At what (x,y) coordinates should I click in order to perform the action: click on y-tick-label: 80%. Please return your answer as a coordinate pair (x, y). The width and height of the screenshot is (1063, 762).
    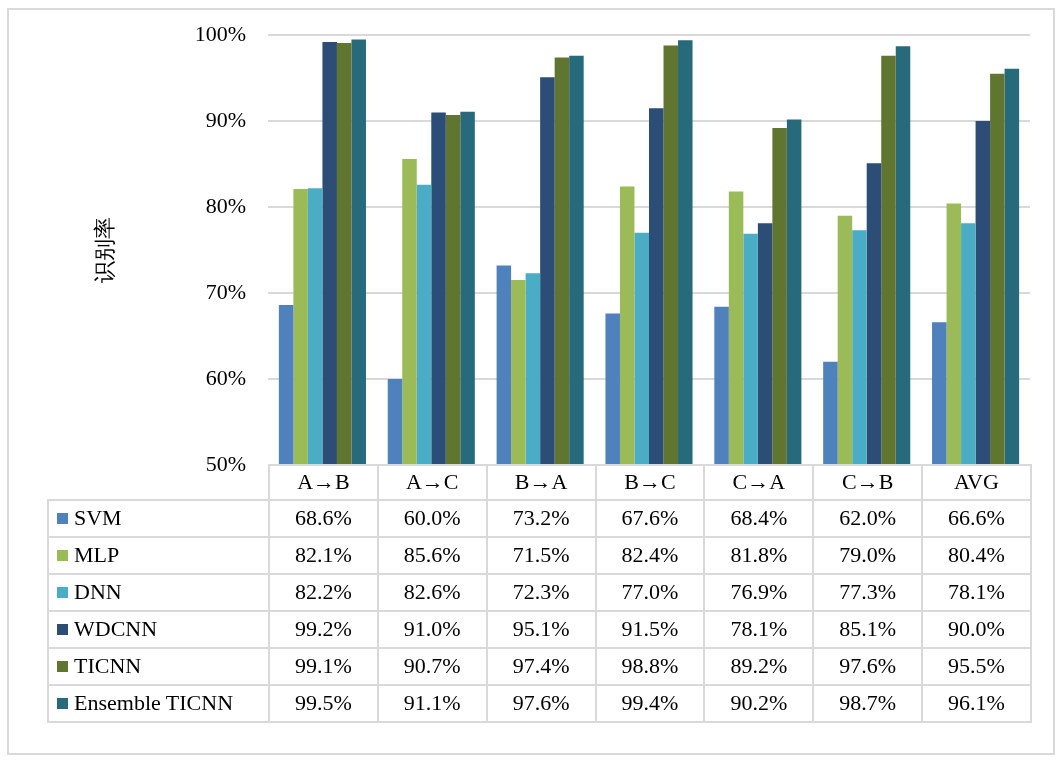
    Looking at the image, I should click on (225, 205).